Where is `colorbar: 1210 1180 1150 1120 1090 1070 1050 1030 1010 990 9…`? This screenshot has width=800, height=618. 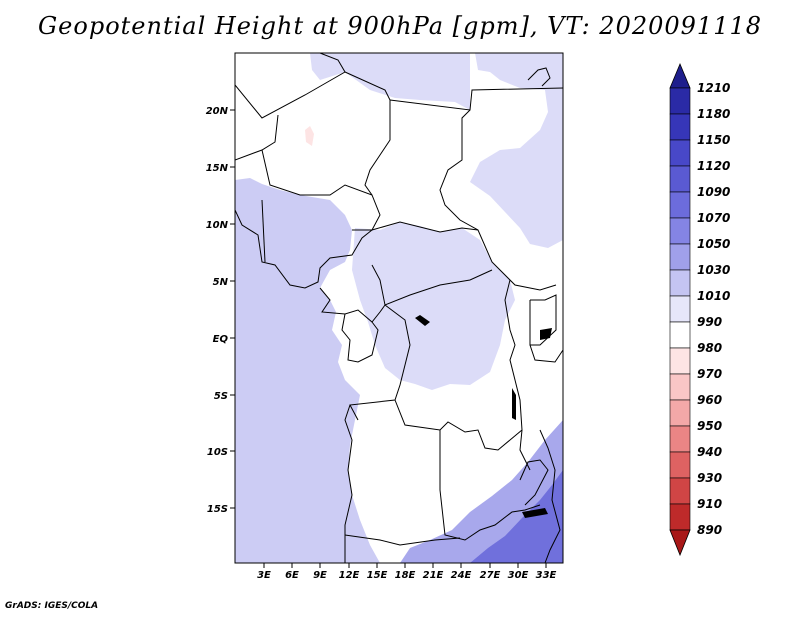
colorbar: 1210 1180 1150 1120 1090 1070 1050 1030 1010 990 9… is located at coordinates (699, 309).